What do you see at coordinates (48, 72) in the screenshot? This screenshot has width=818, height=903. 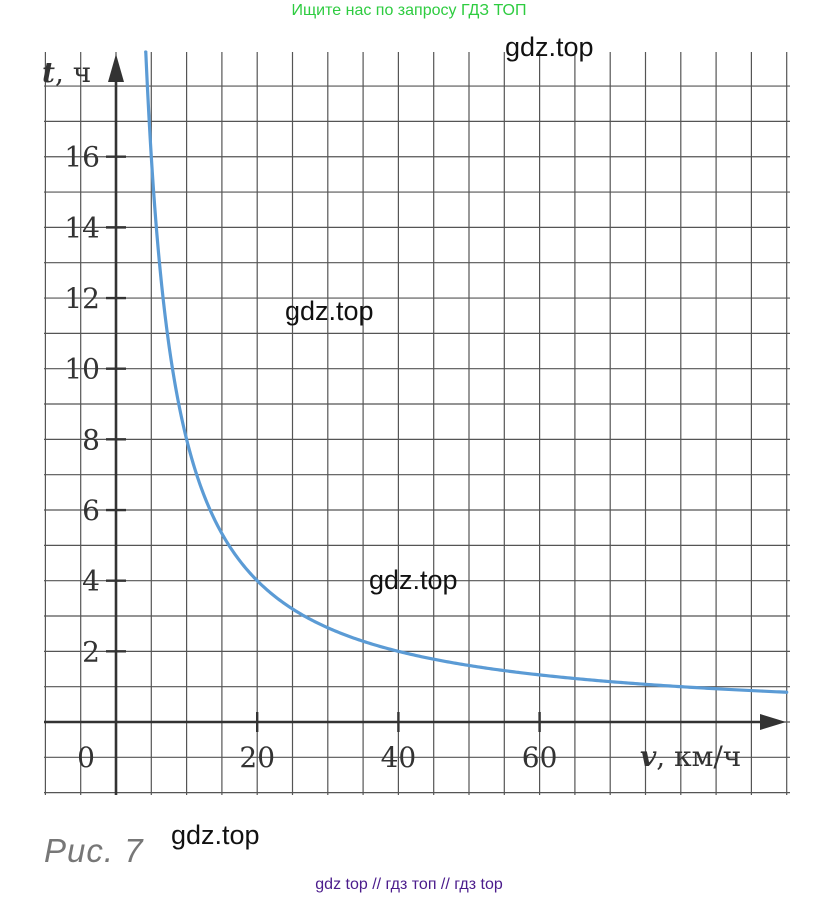 I see `y-axis-var: t` at bounding box center [48, 72].